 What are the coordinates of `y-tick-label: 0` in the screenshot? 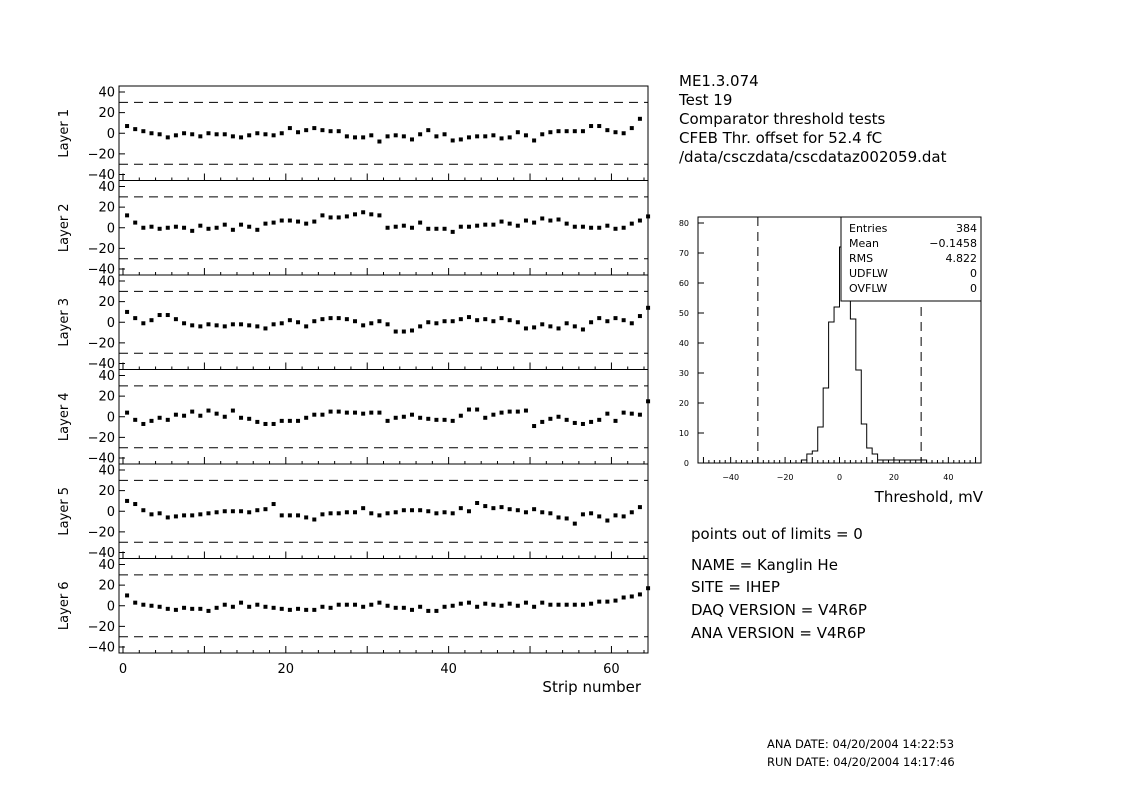 It's located at (111, 323).